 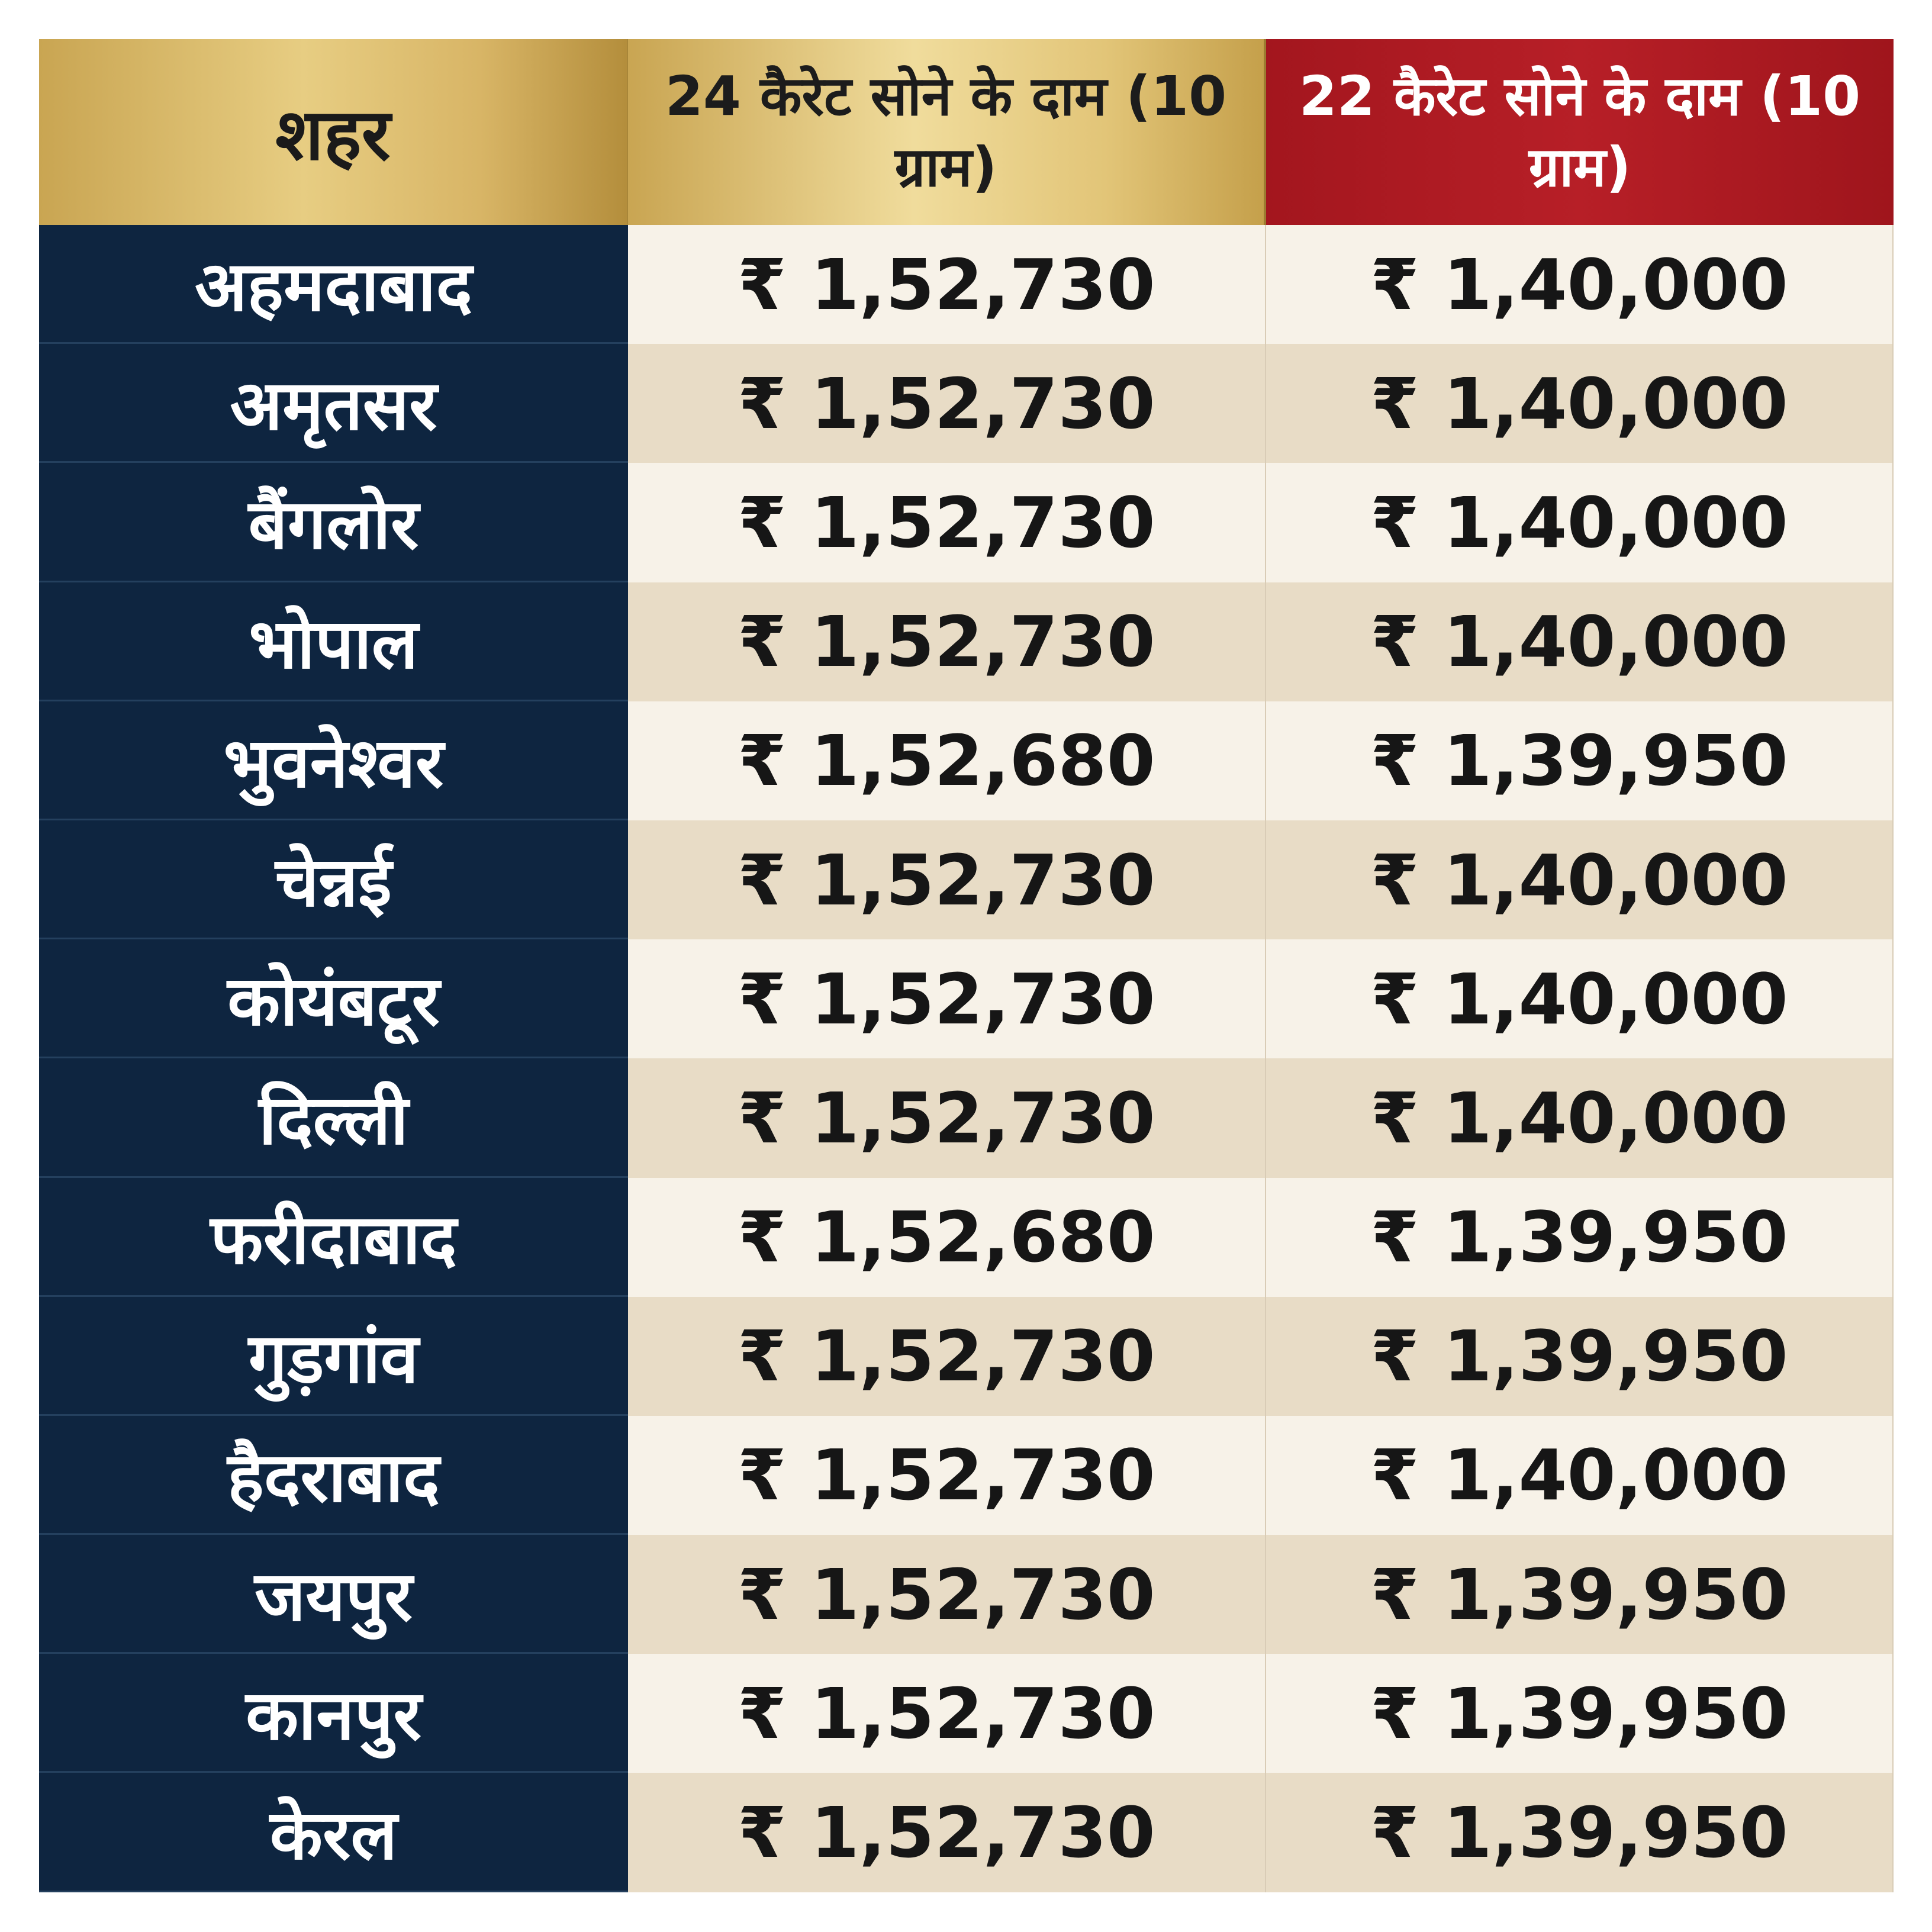 What do you see at coordinates (333, 760) in the screenshot?
I see `city-name: भुवनेश्वर` at bounding box center [333, 760].